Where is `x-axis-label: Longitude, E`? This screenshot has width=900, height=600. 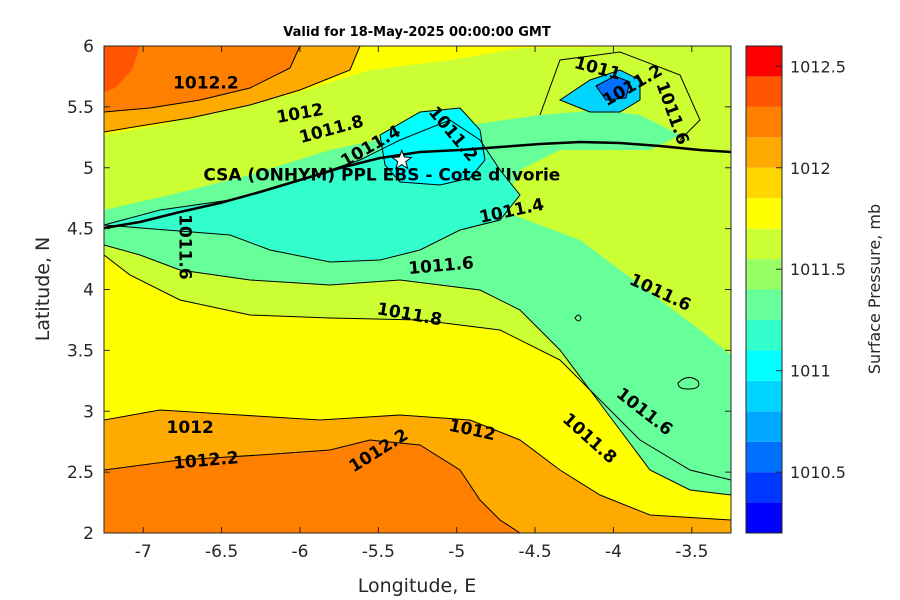 x-axis-label: Longitude, E is located at coordinates (417, 586).